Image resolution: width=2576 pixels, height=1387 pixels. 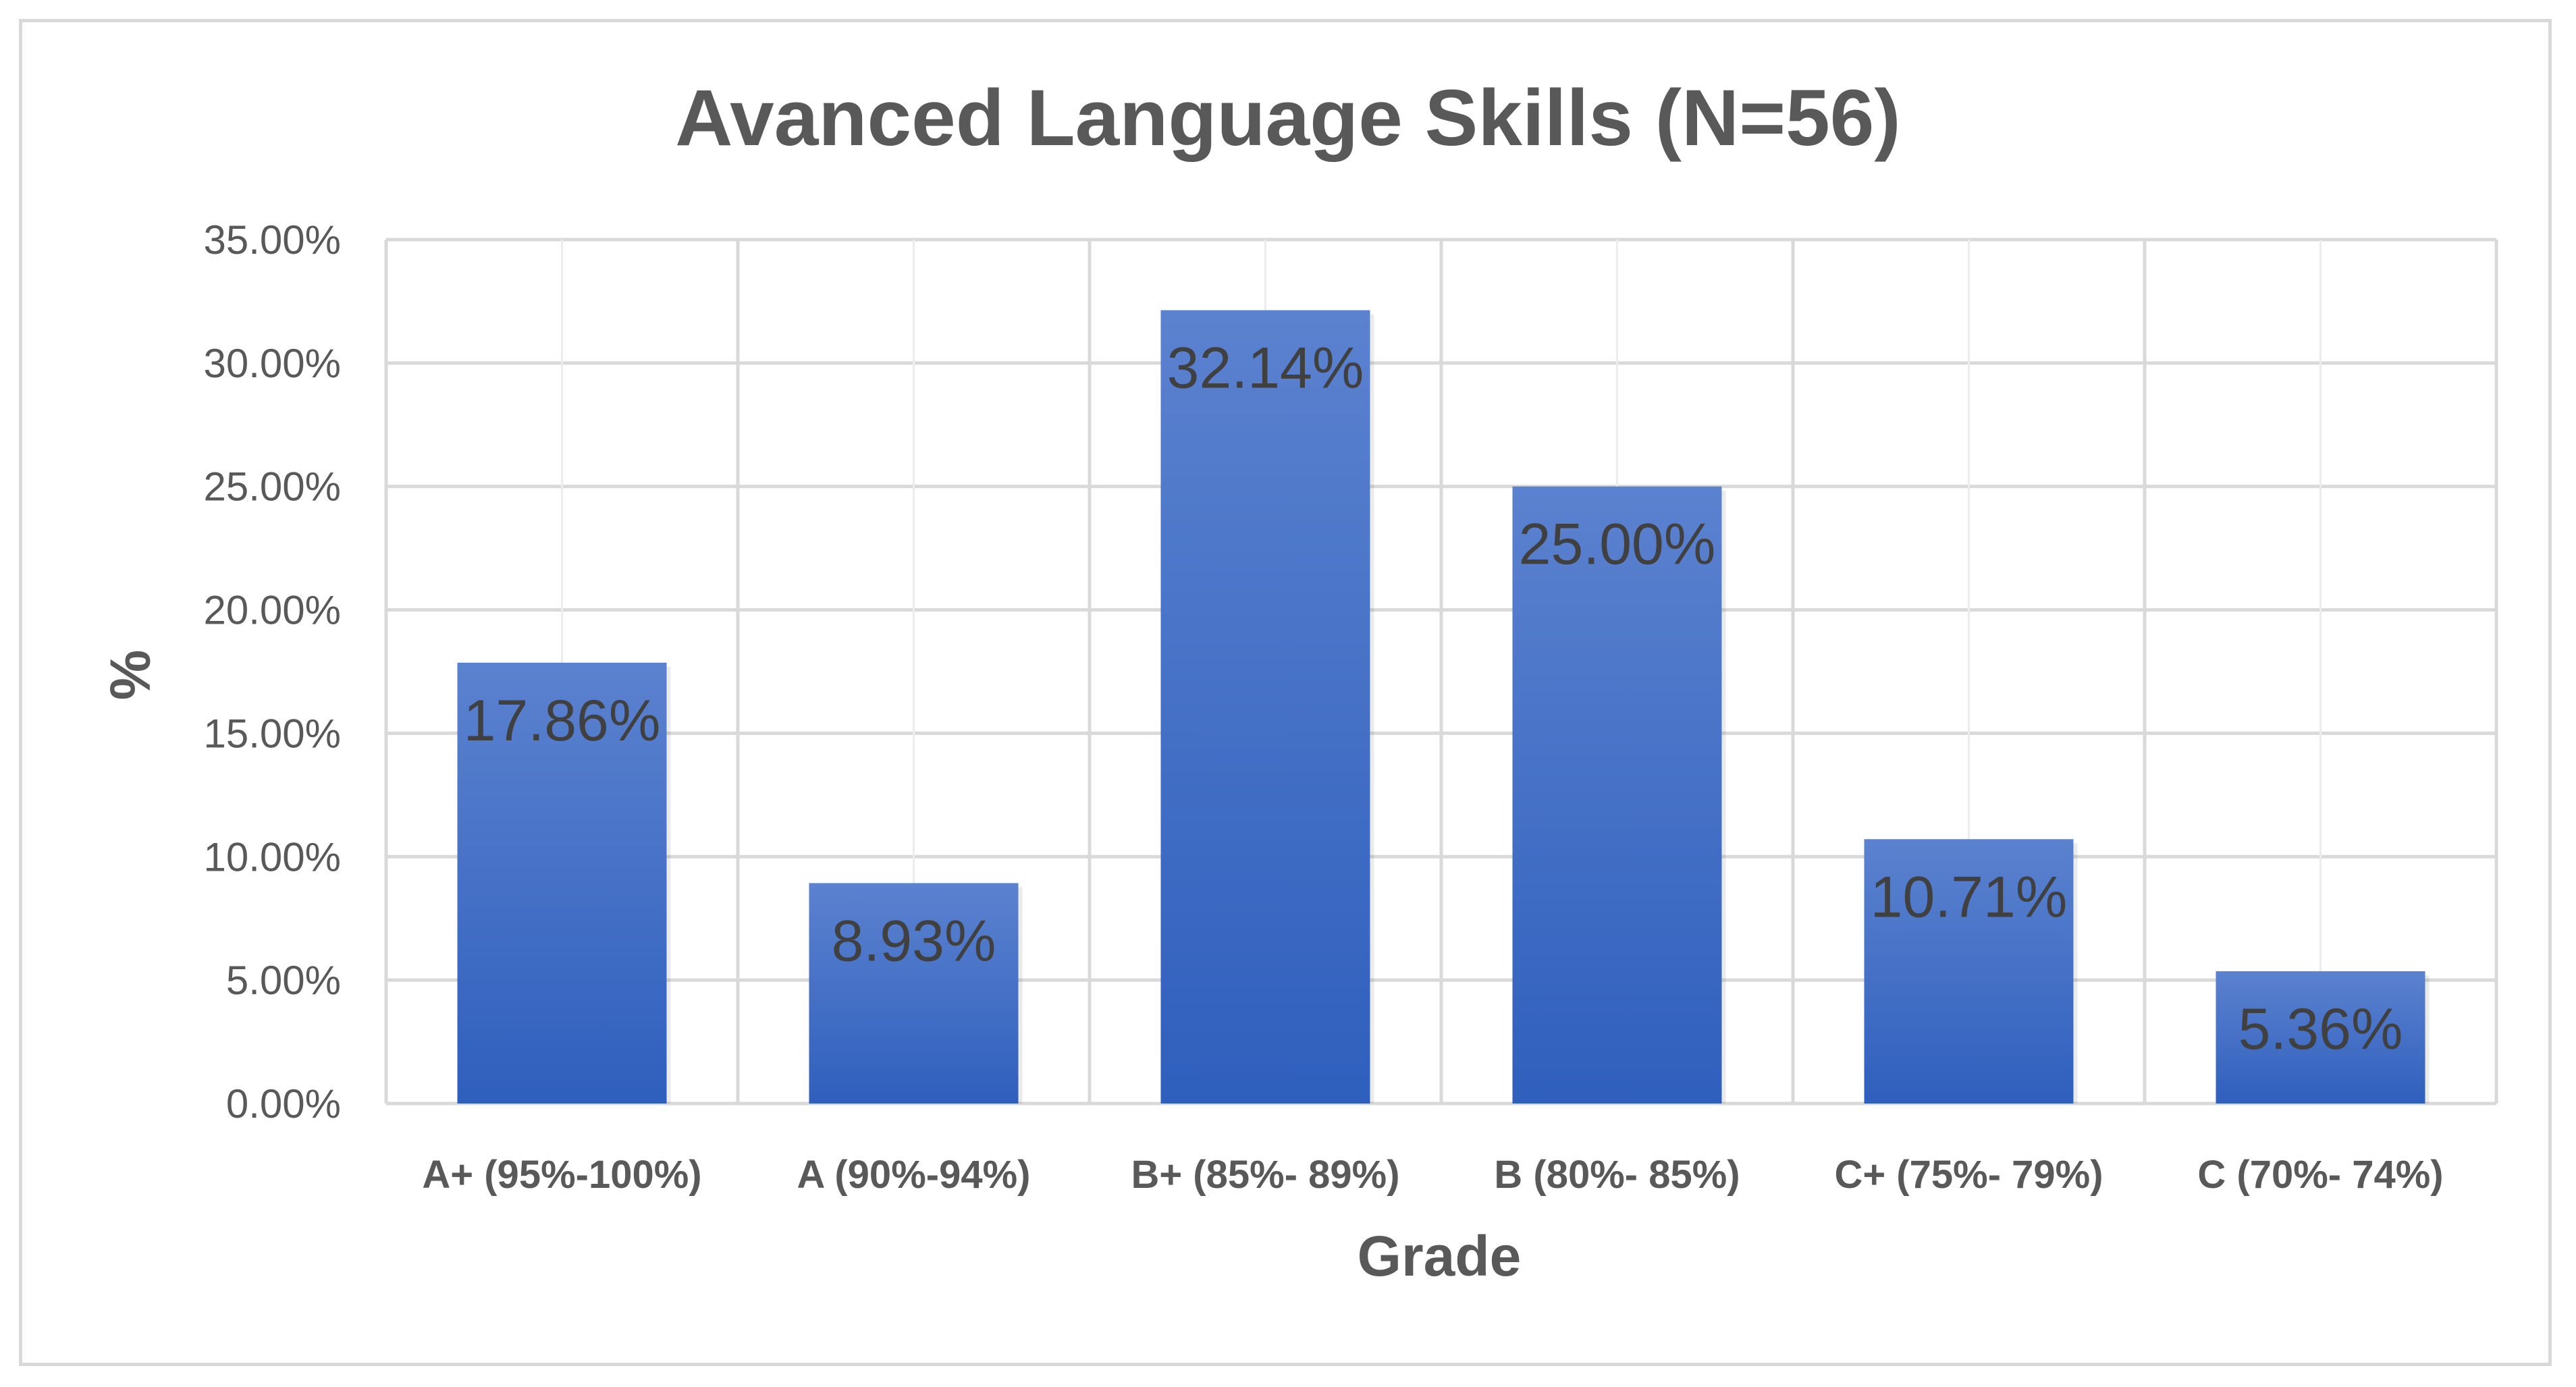 What do you see at coordinates (273, 856) in the screenshot?
I see `y-tick-label: 10.00%` at bounding box center [273, 856].